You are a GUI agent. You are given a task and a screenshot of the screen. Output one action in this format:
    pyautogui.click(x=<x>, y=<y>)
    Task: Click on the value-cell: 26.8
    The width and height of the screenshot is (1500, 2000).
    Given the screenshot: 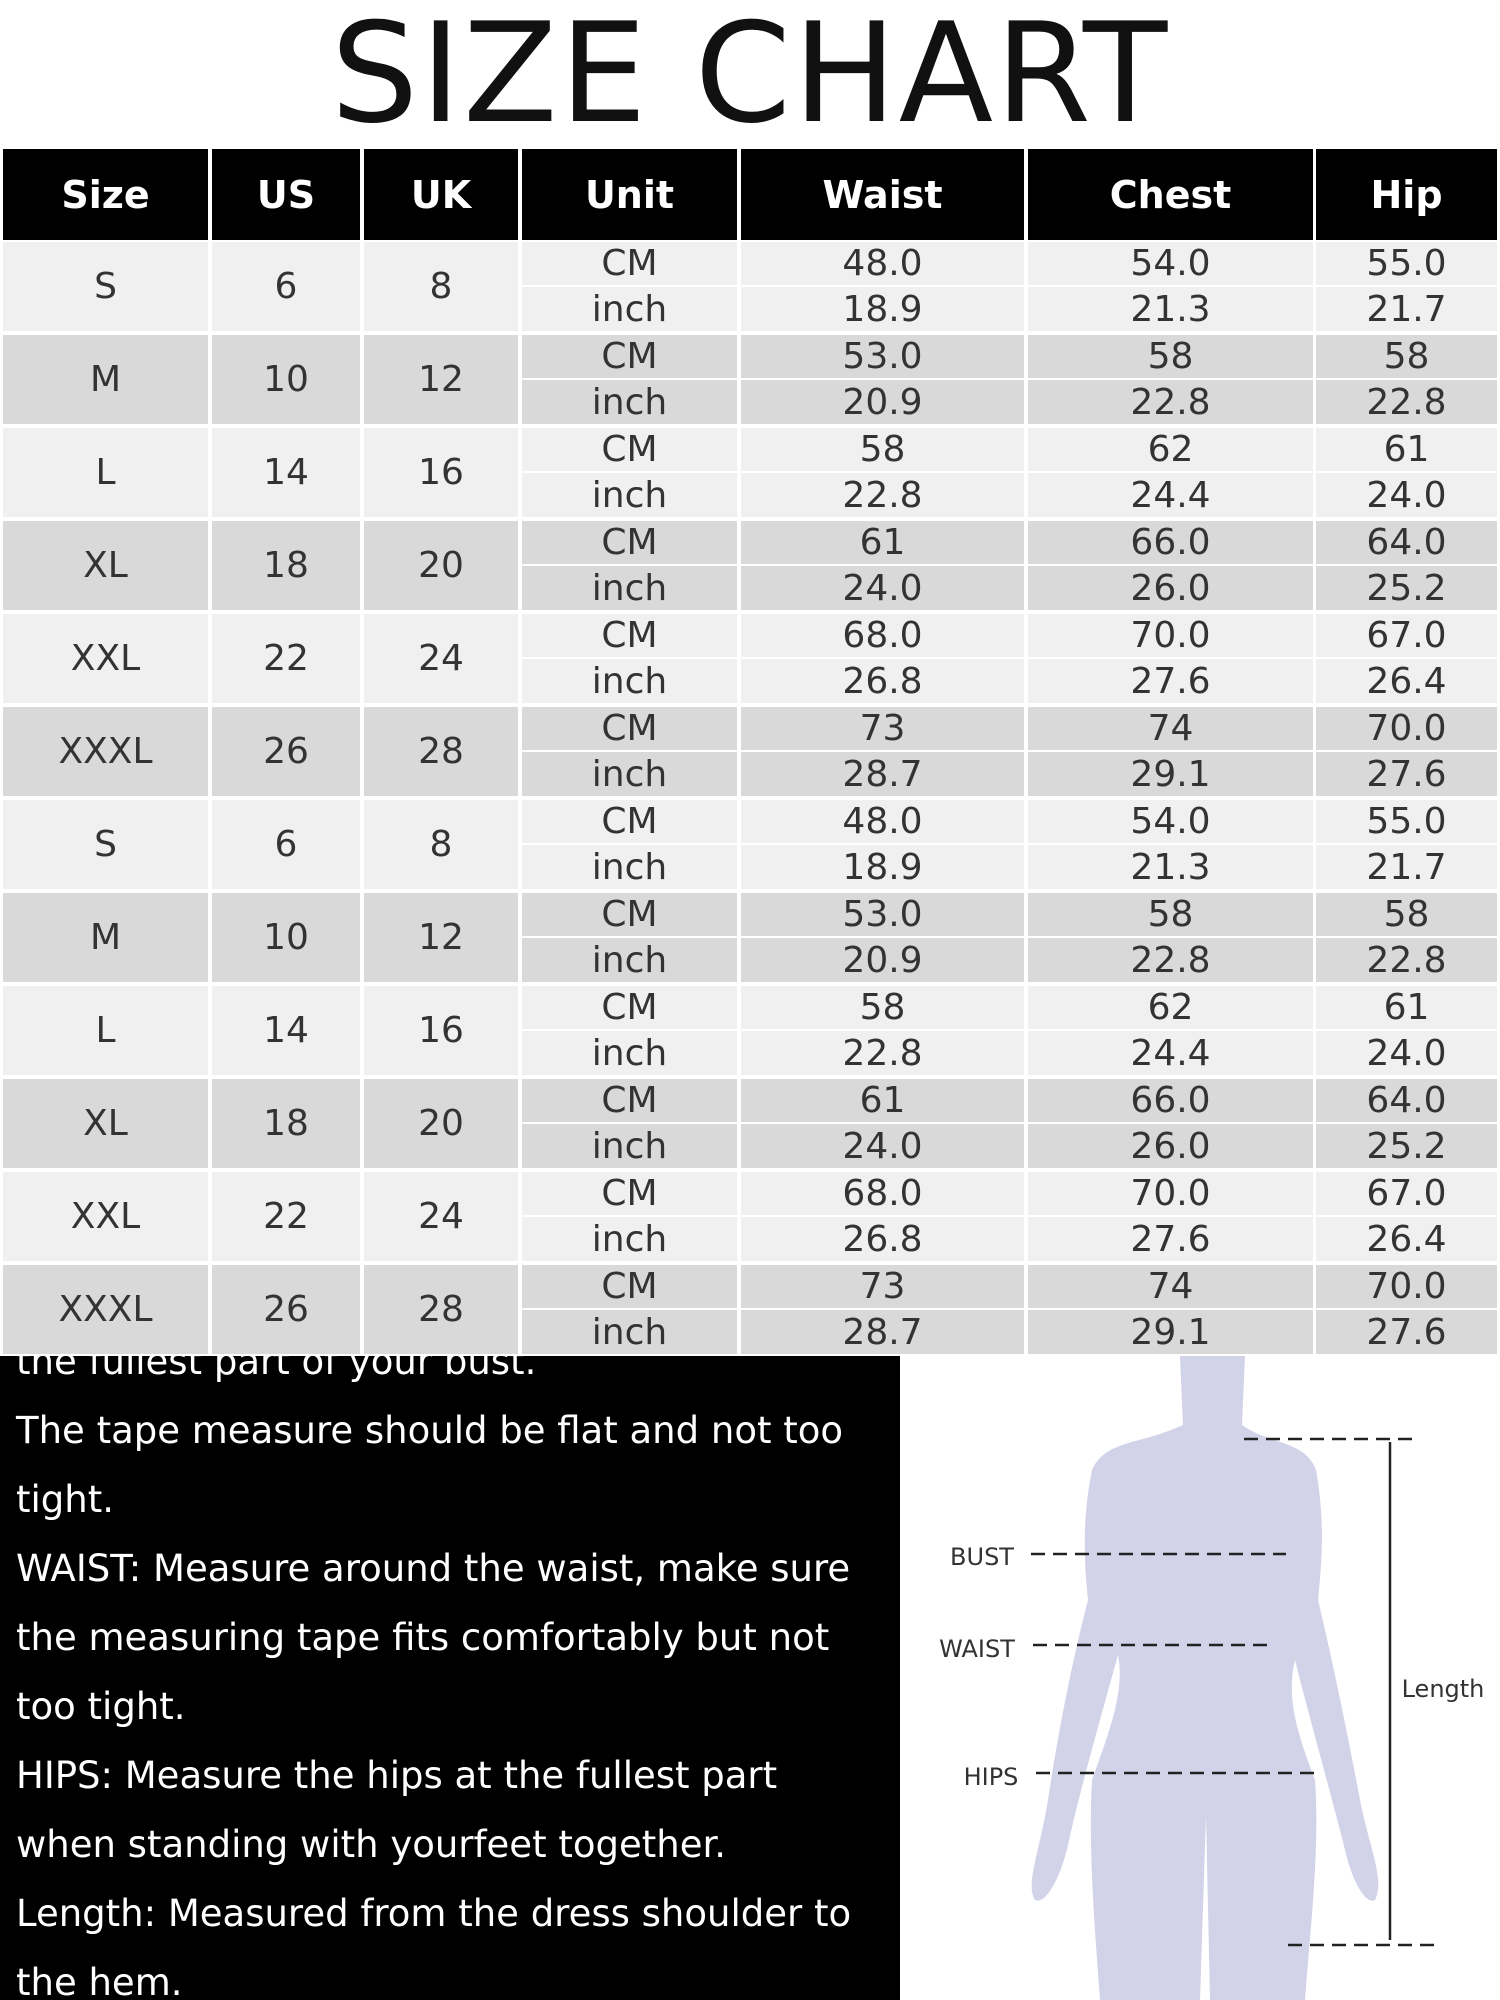 What is the action you would take?
    pyautogui.click(x=882, y=1239)
    